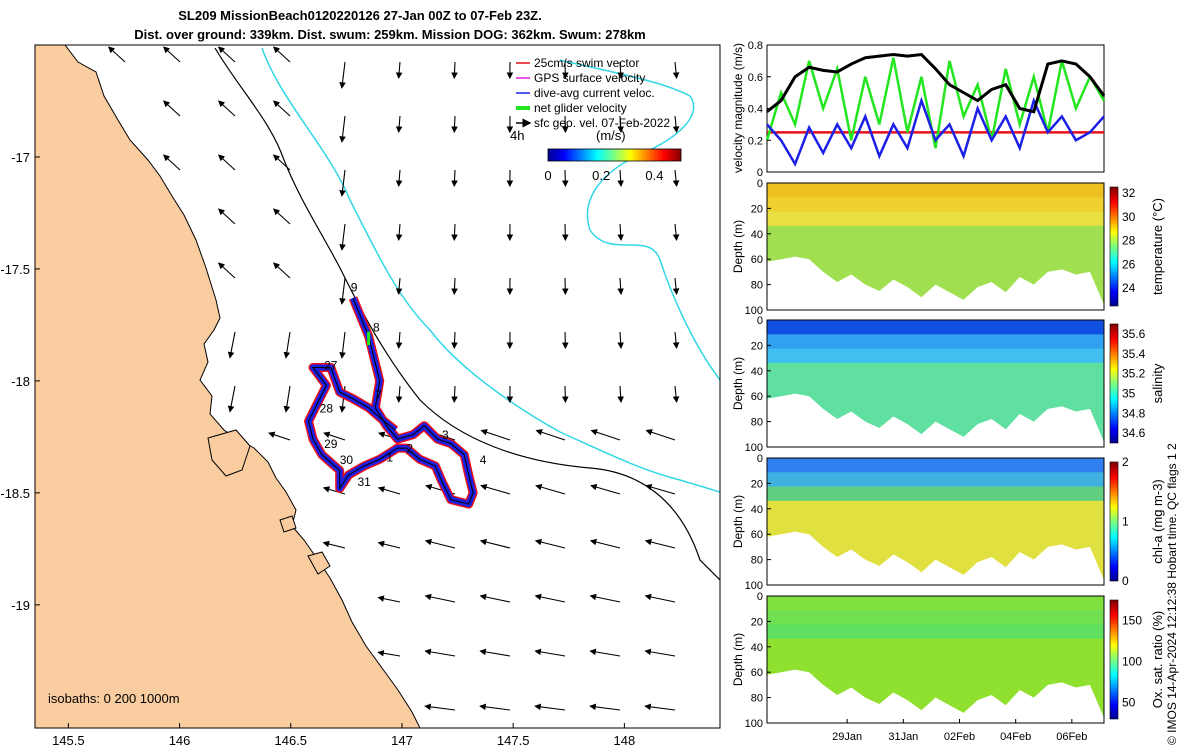 The width and height of the screenshot is (1200, 750). Describe the element at coordinates (403, 384) in the screenshot. I see `day-labels: 9 8 27 7 28 3 29 21 30 4 31` at that location.